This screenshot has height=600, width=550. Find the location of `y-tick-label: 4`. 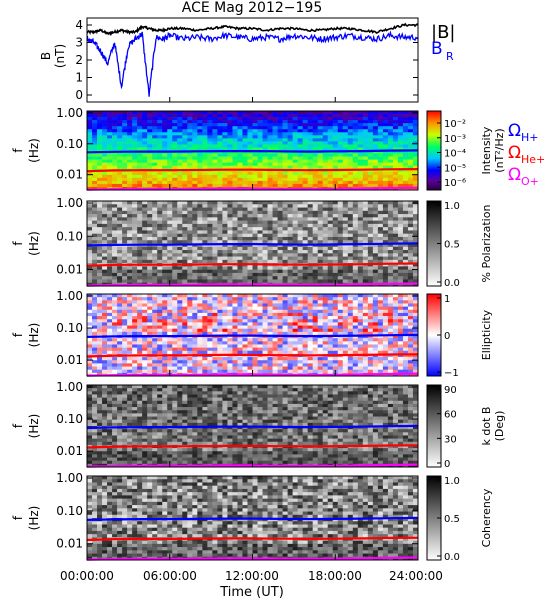

y-tick-label: 4 is located at coordinates (79, 25).